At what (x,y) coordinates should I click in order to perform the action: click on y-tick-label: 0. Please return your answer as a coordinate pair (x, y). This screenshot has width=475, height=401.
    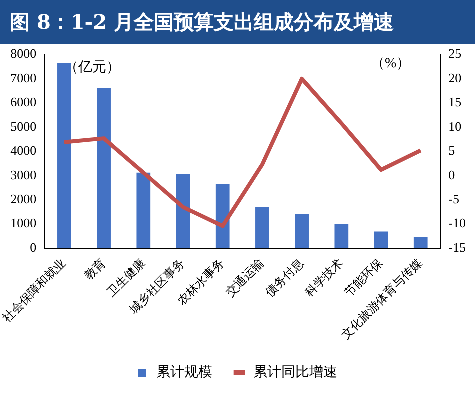
    Looking at the image, I should click on (33, 247).